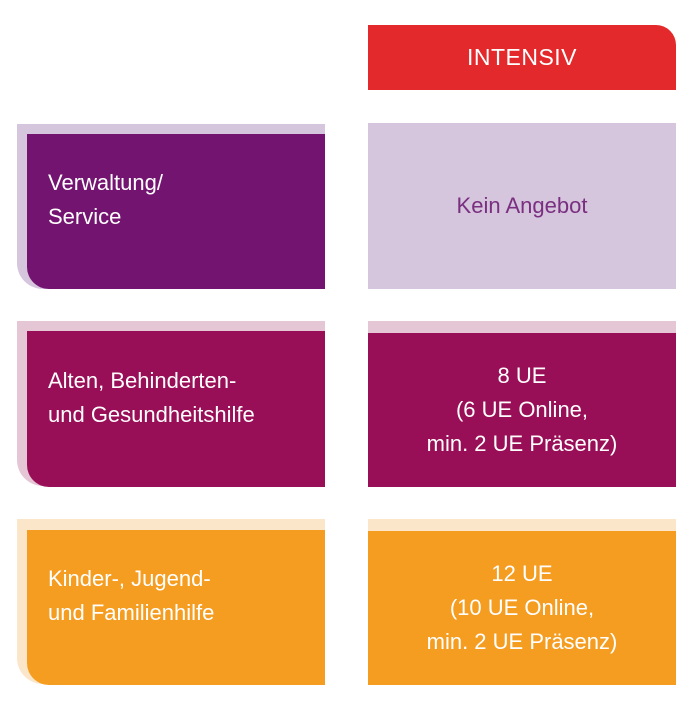 Image resolution: width=699 pixels, height=709 pixels. Describe the element at coordinates (131, 612) in the screenshot. I see `category-line: und Familienhilfe` at that location.